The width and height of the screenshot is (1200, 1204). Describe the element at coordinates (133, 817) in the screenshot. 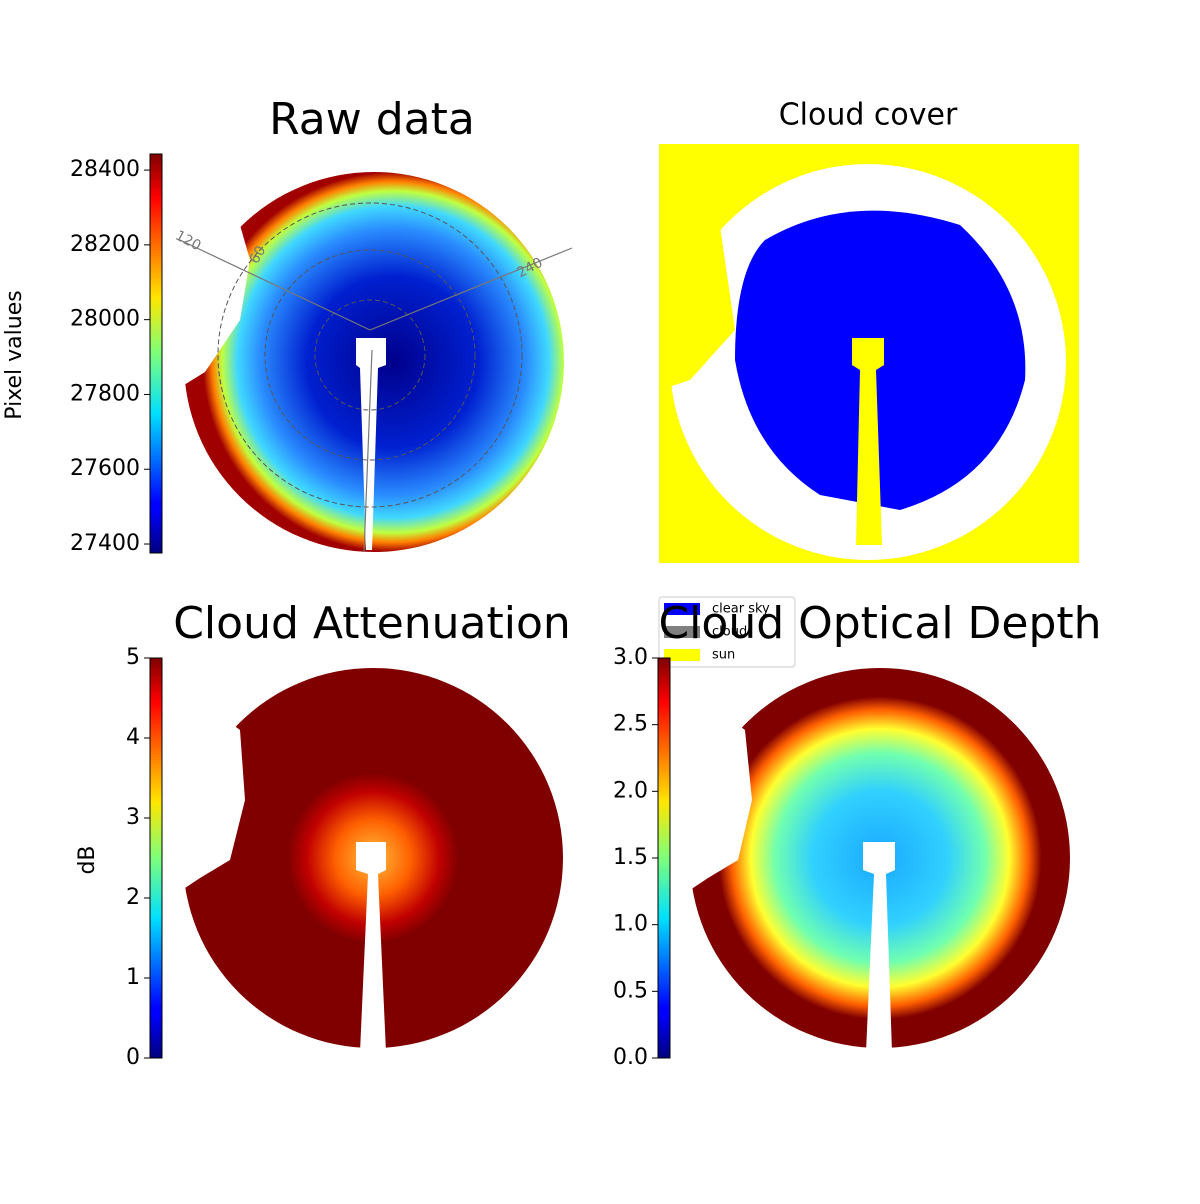

I see `colorbar-tick-label: 3` at that location.